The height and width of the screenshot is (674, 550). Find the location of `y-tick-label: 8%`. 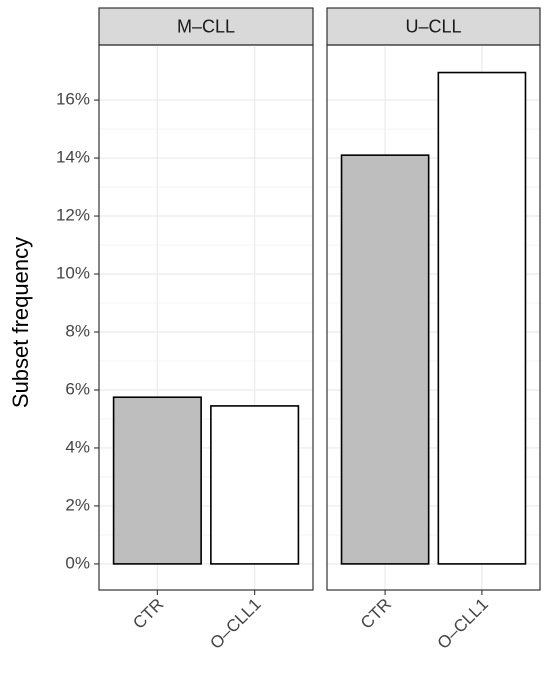

y-tick-label: 8% is located at coordinates (77, 330).